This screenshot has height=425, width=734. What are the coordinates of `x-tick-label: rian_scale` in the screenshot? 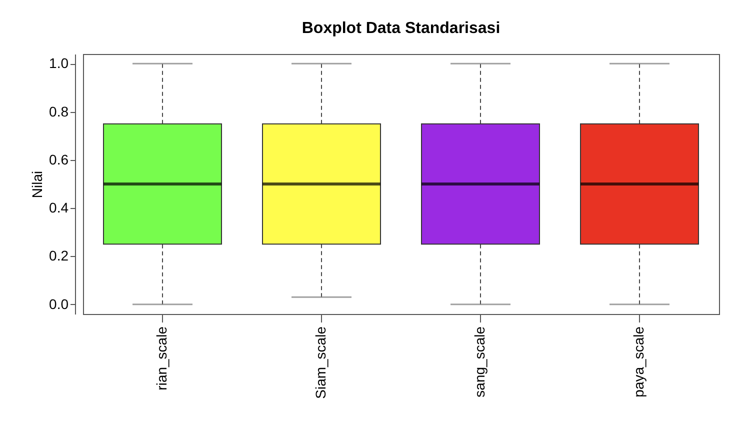 It's located at (162, 358).